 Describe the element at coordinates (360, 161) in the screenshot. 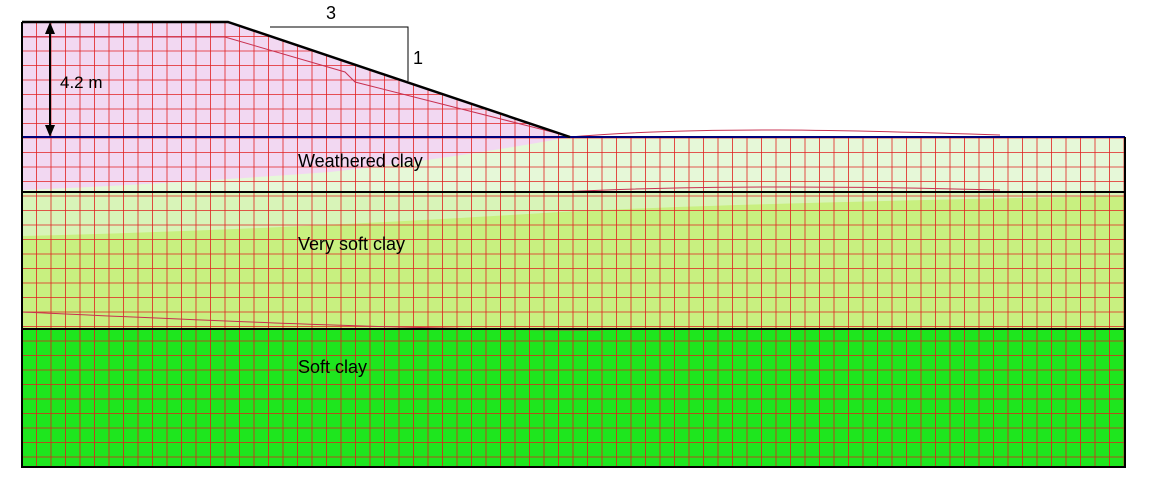

I see `layer-label-weathered-clay: Weathered clay` at that location.